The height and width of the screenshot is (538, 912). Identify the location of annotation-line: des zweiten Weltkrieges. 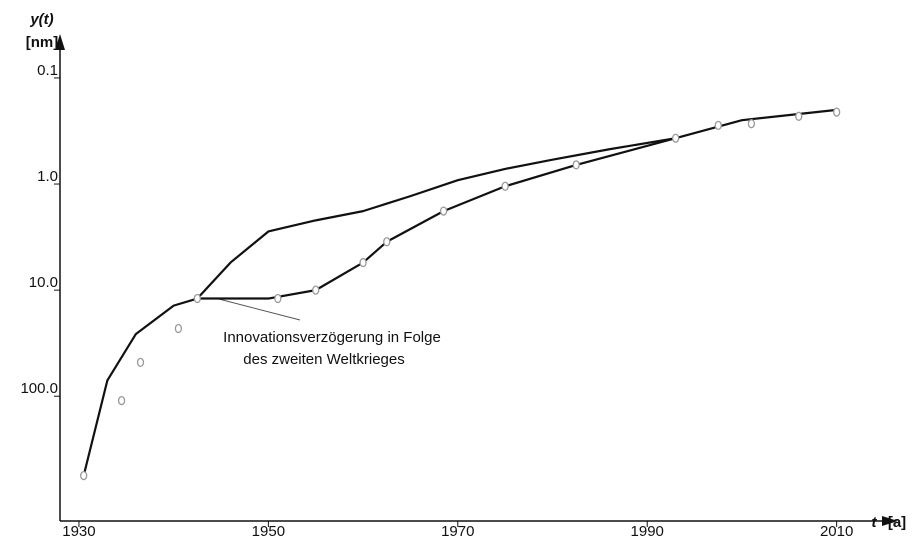
(323, 359).